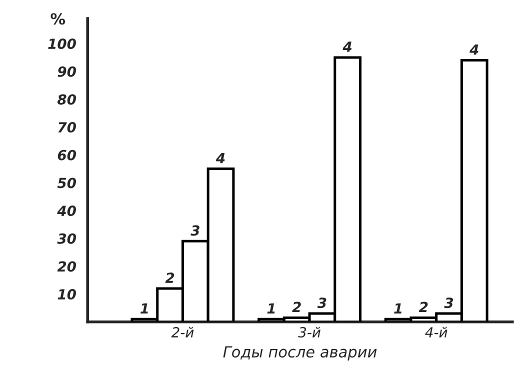 Image resolution: width=531 pixels, height=370 pixels. I want to click on y-tick-label: 60, so click(67, 155).